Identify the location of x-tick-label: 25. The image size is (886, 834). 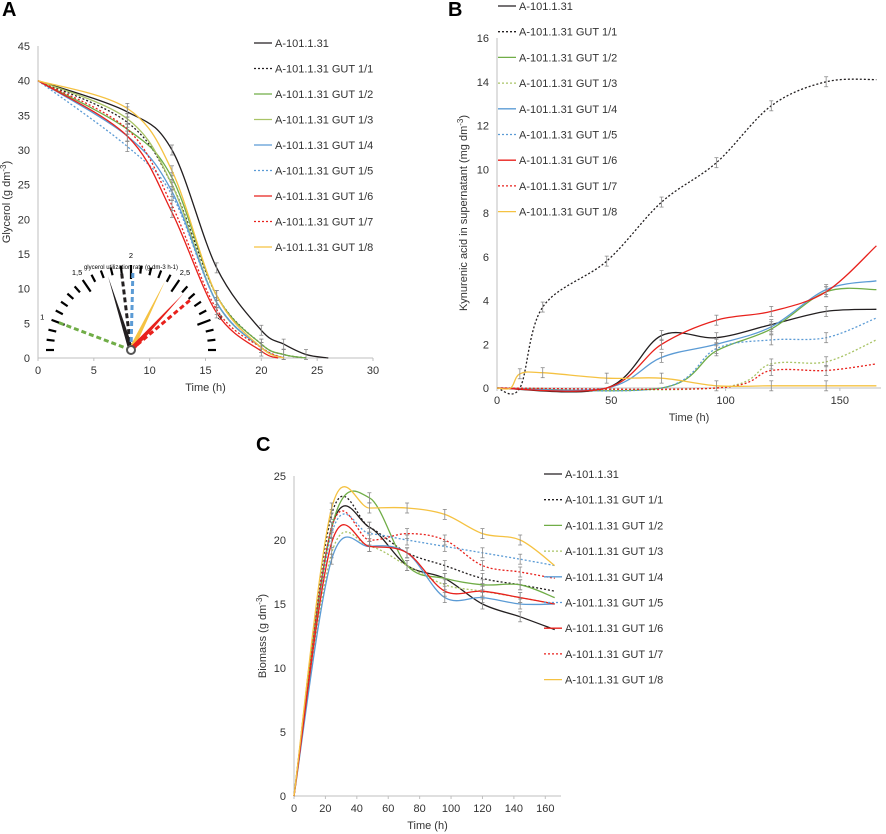
(317, 371).